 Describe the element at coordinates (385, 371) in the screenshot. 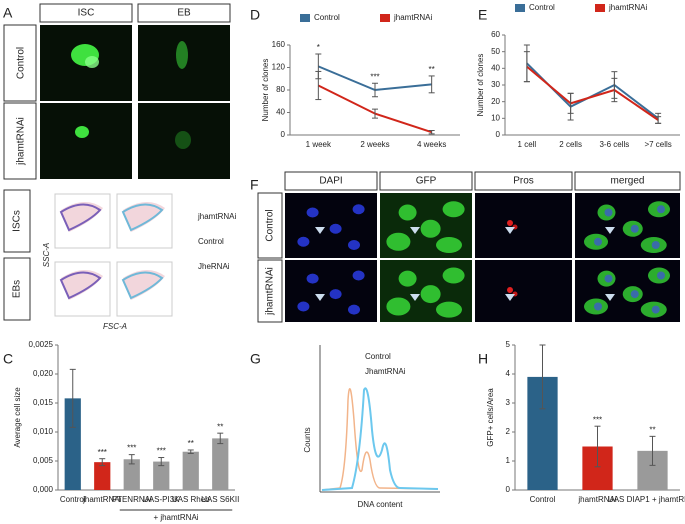

I see `legend-label: JhamtRNAi` at that location.